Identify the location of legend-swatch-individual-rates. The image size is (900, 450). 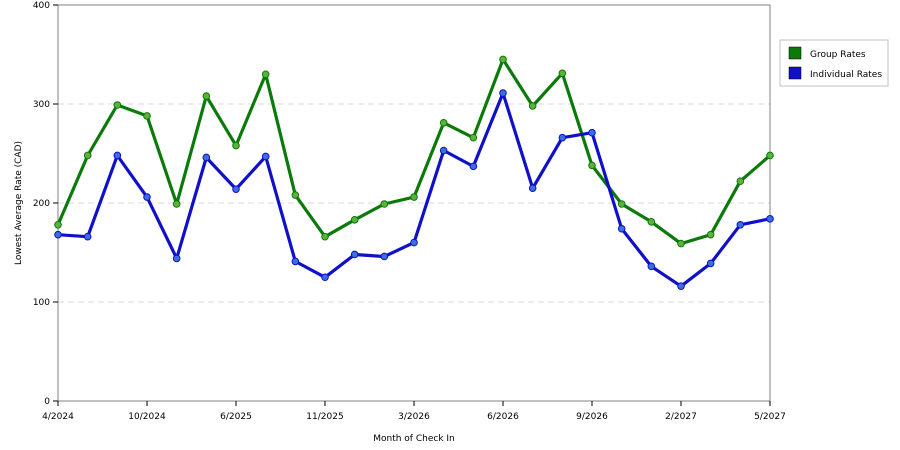
(795, 73).